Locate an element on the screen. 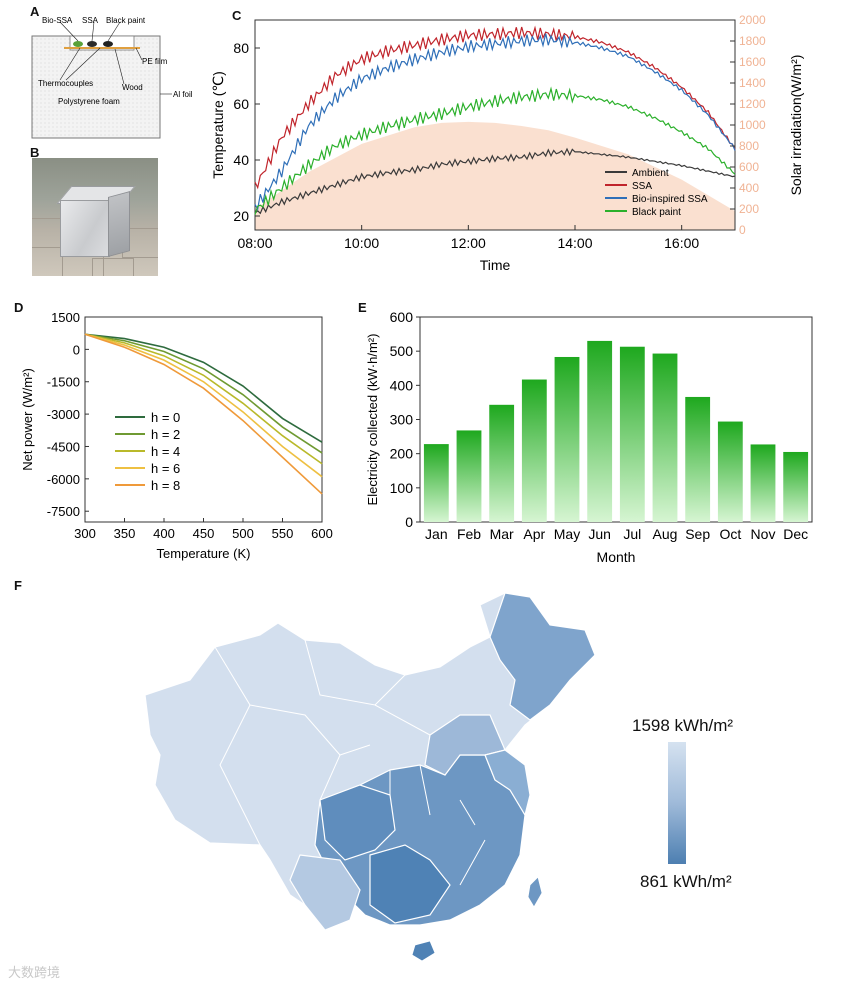  series-line-bio-inspired-ssa is located at coordinates (495, 122).